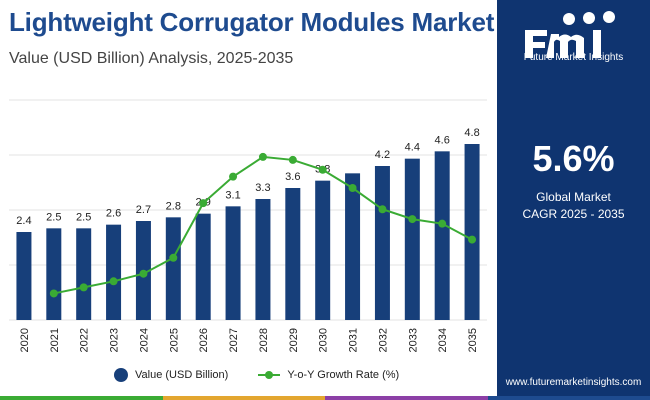 The width and height of the screenshot is (650, 400). Describe the element at coordinates (25, 340) in the screenshot. I see `x-tick-label: 2020` at that location.